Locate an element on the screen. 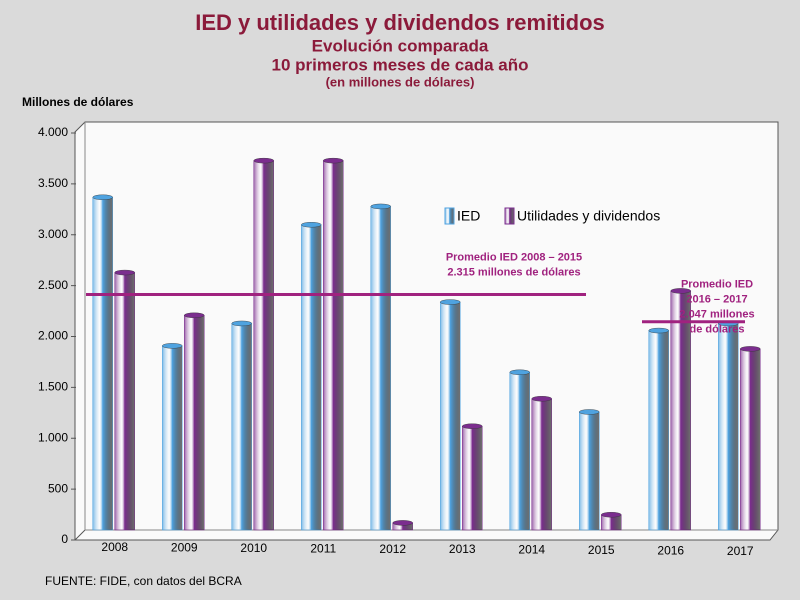 The width and height of the screenshot is (800, 600). y-tick-label: 1.000 is located at coordinates (53, 437).